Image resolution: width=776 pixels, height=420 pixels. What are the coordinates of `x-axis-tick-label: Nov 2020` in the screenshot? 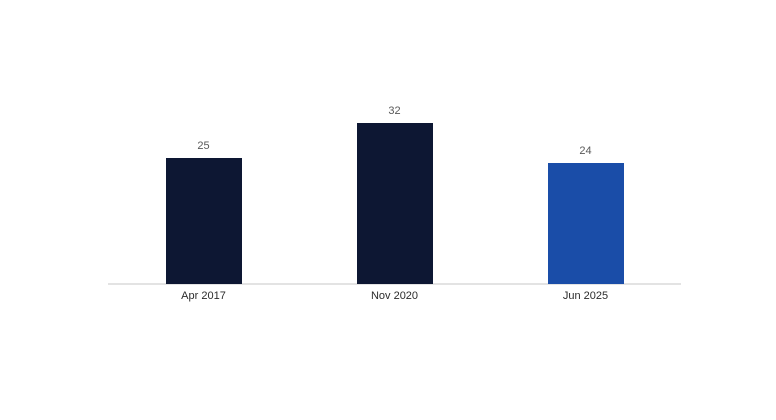 It's located at (394, 296).